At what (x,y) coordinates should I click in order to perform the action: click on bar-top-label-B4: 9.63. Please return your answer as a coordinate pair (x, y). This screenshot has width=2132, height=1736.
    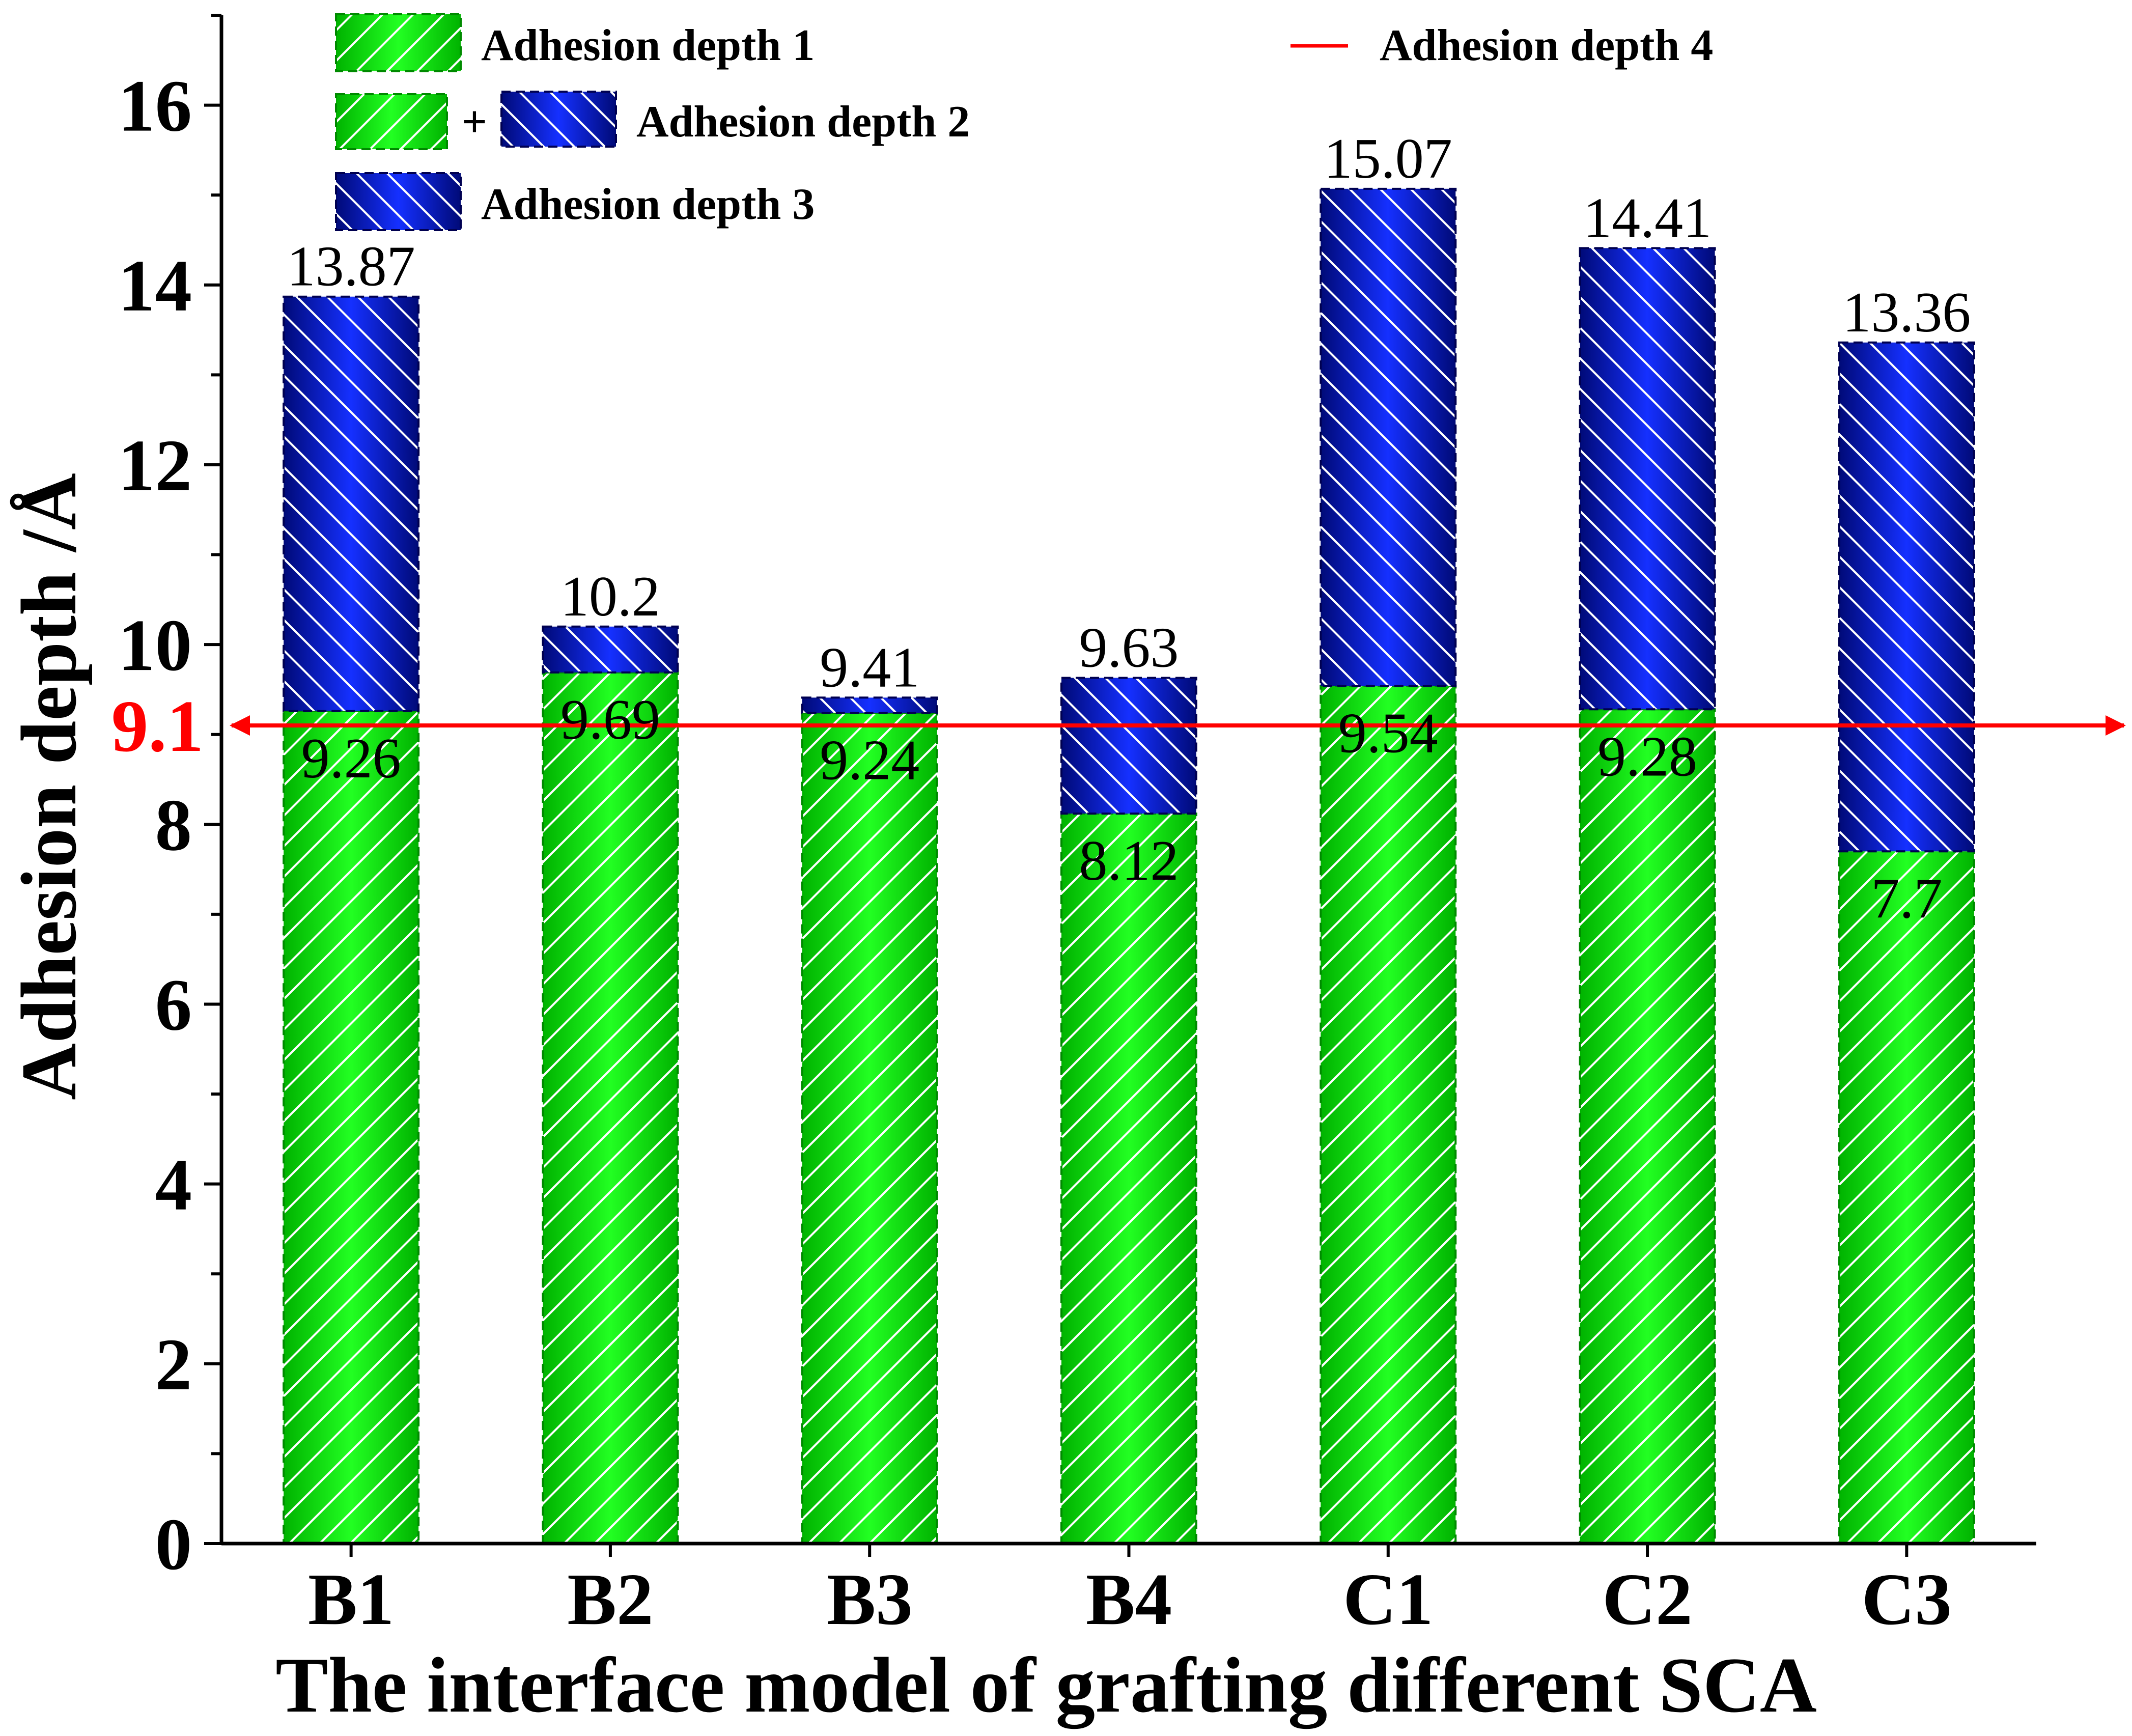
    Looking at the image, I should click on (1129, 647).